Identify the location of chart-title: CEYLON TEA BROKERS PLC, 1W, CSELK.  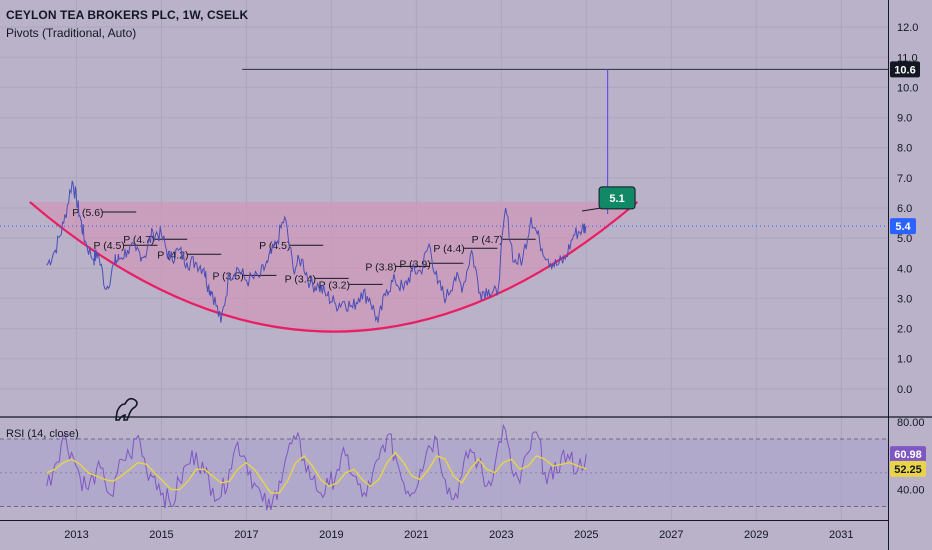
(127, 15).